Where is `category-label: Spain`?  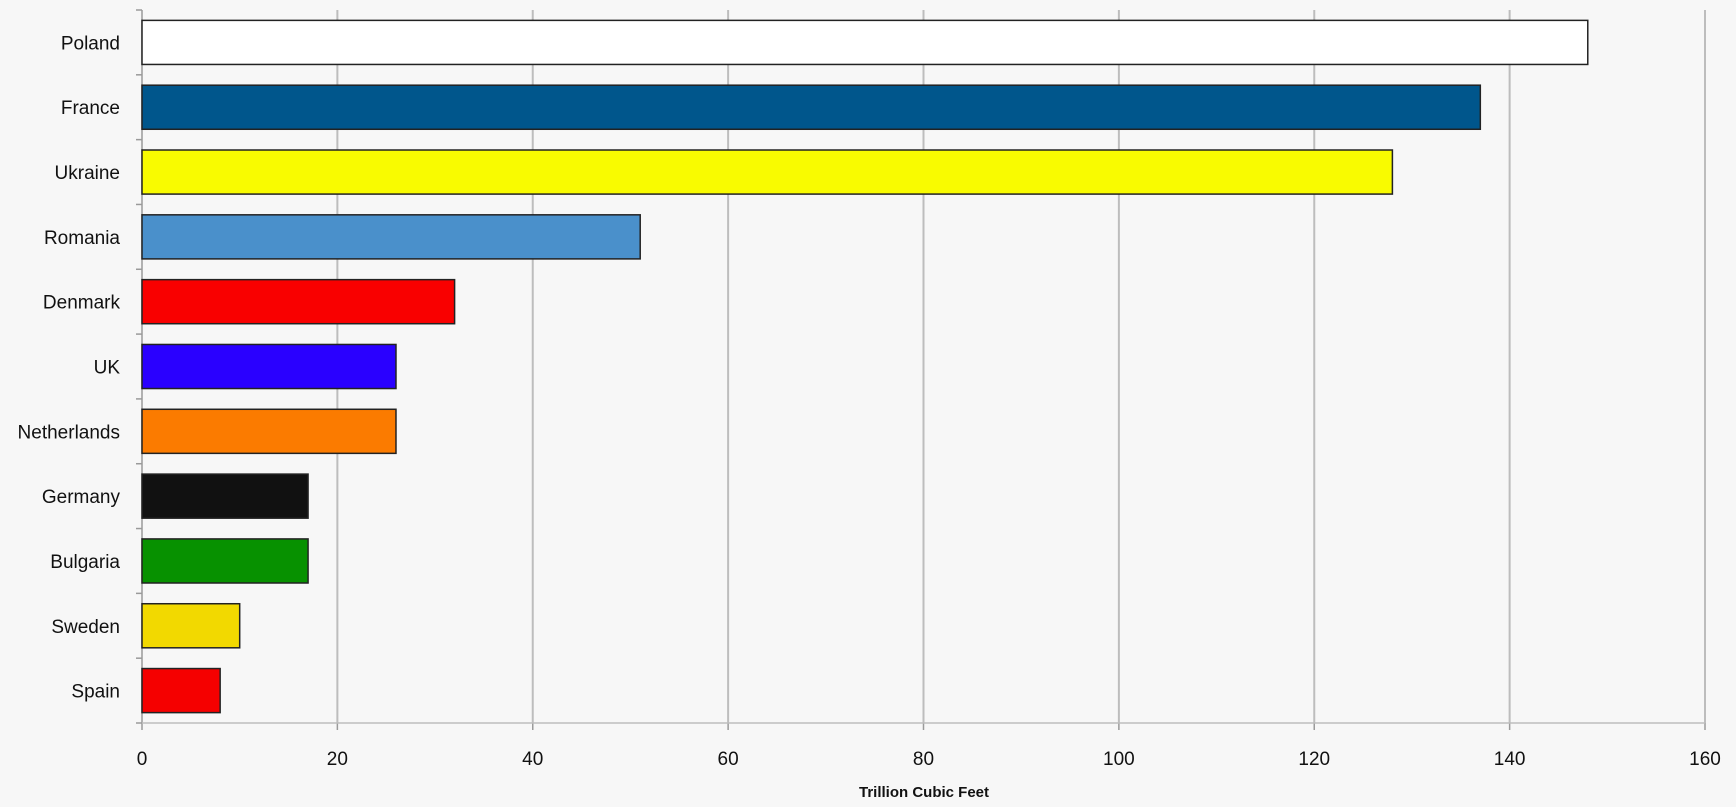
category-label: Spain is located at coordinates (95, 692).